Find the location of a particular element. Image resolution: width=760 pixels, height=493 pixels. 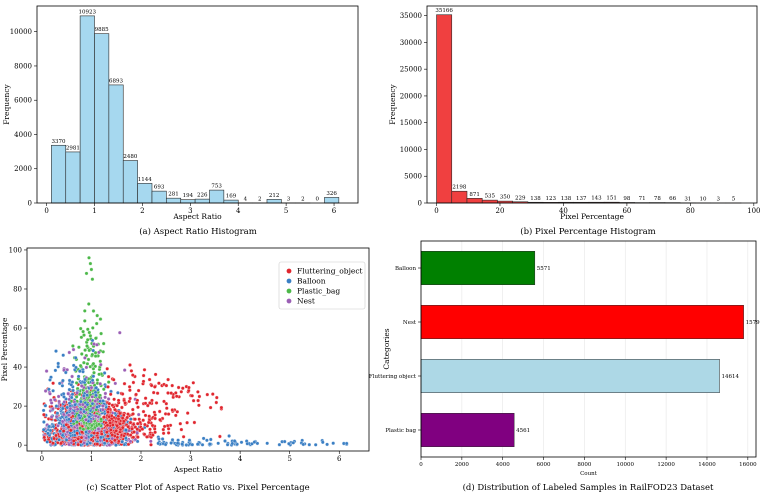

data-label: 281 is located at coordinates (173, 195).